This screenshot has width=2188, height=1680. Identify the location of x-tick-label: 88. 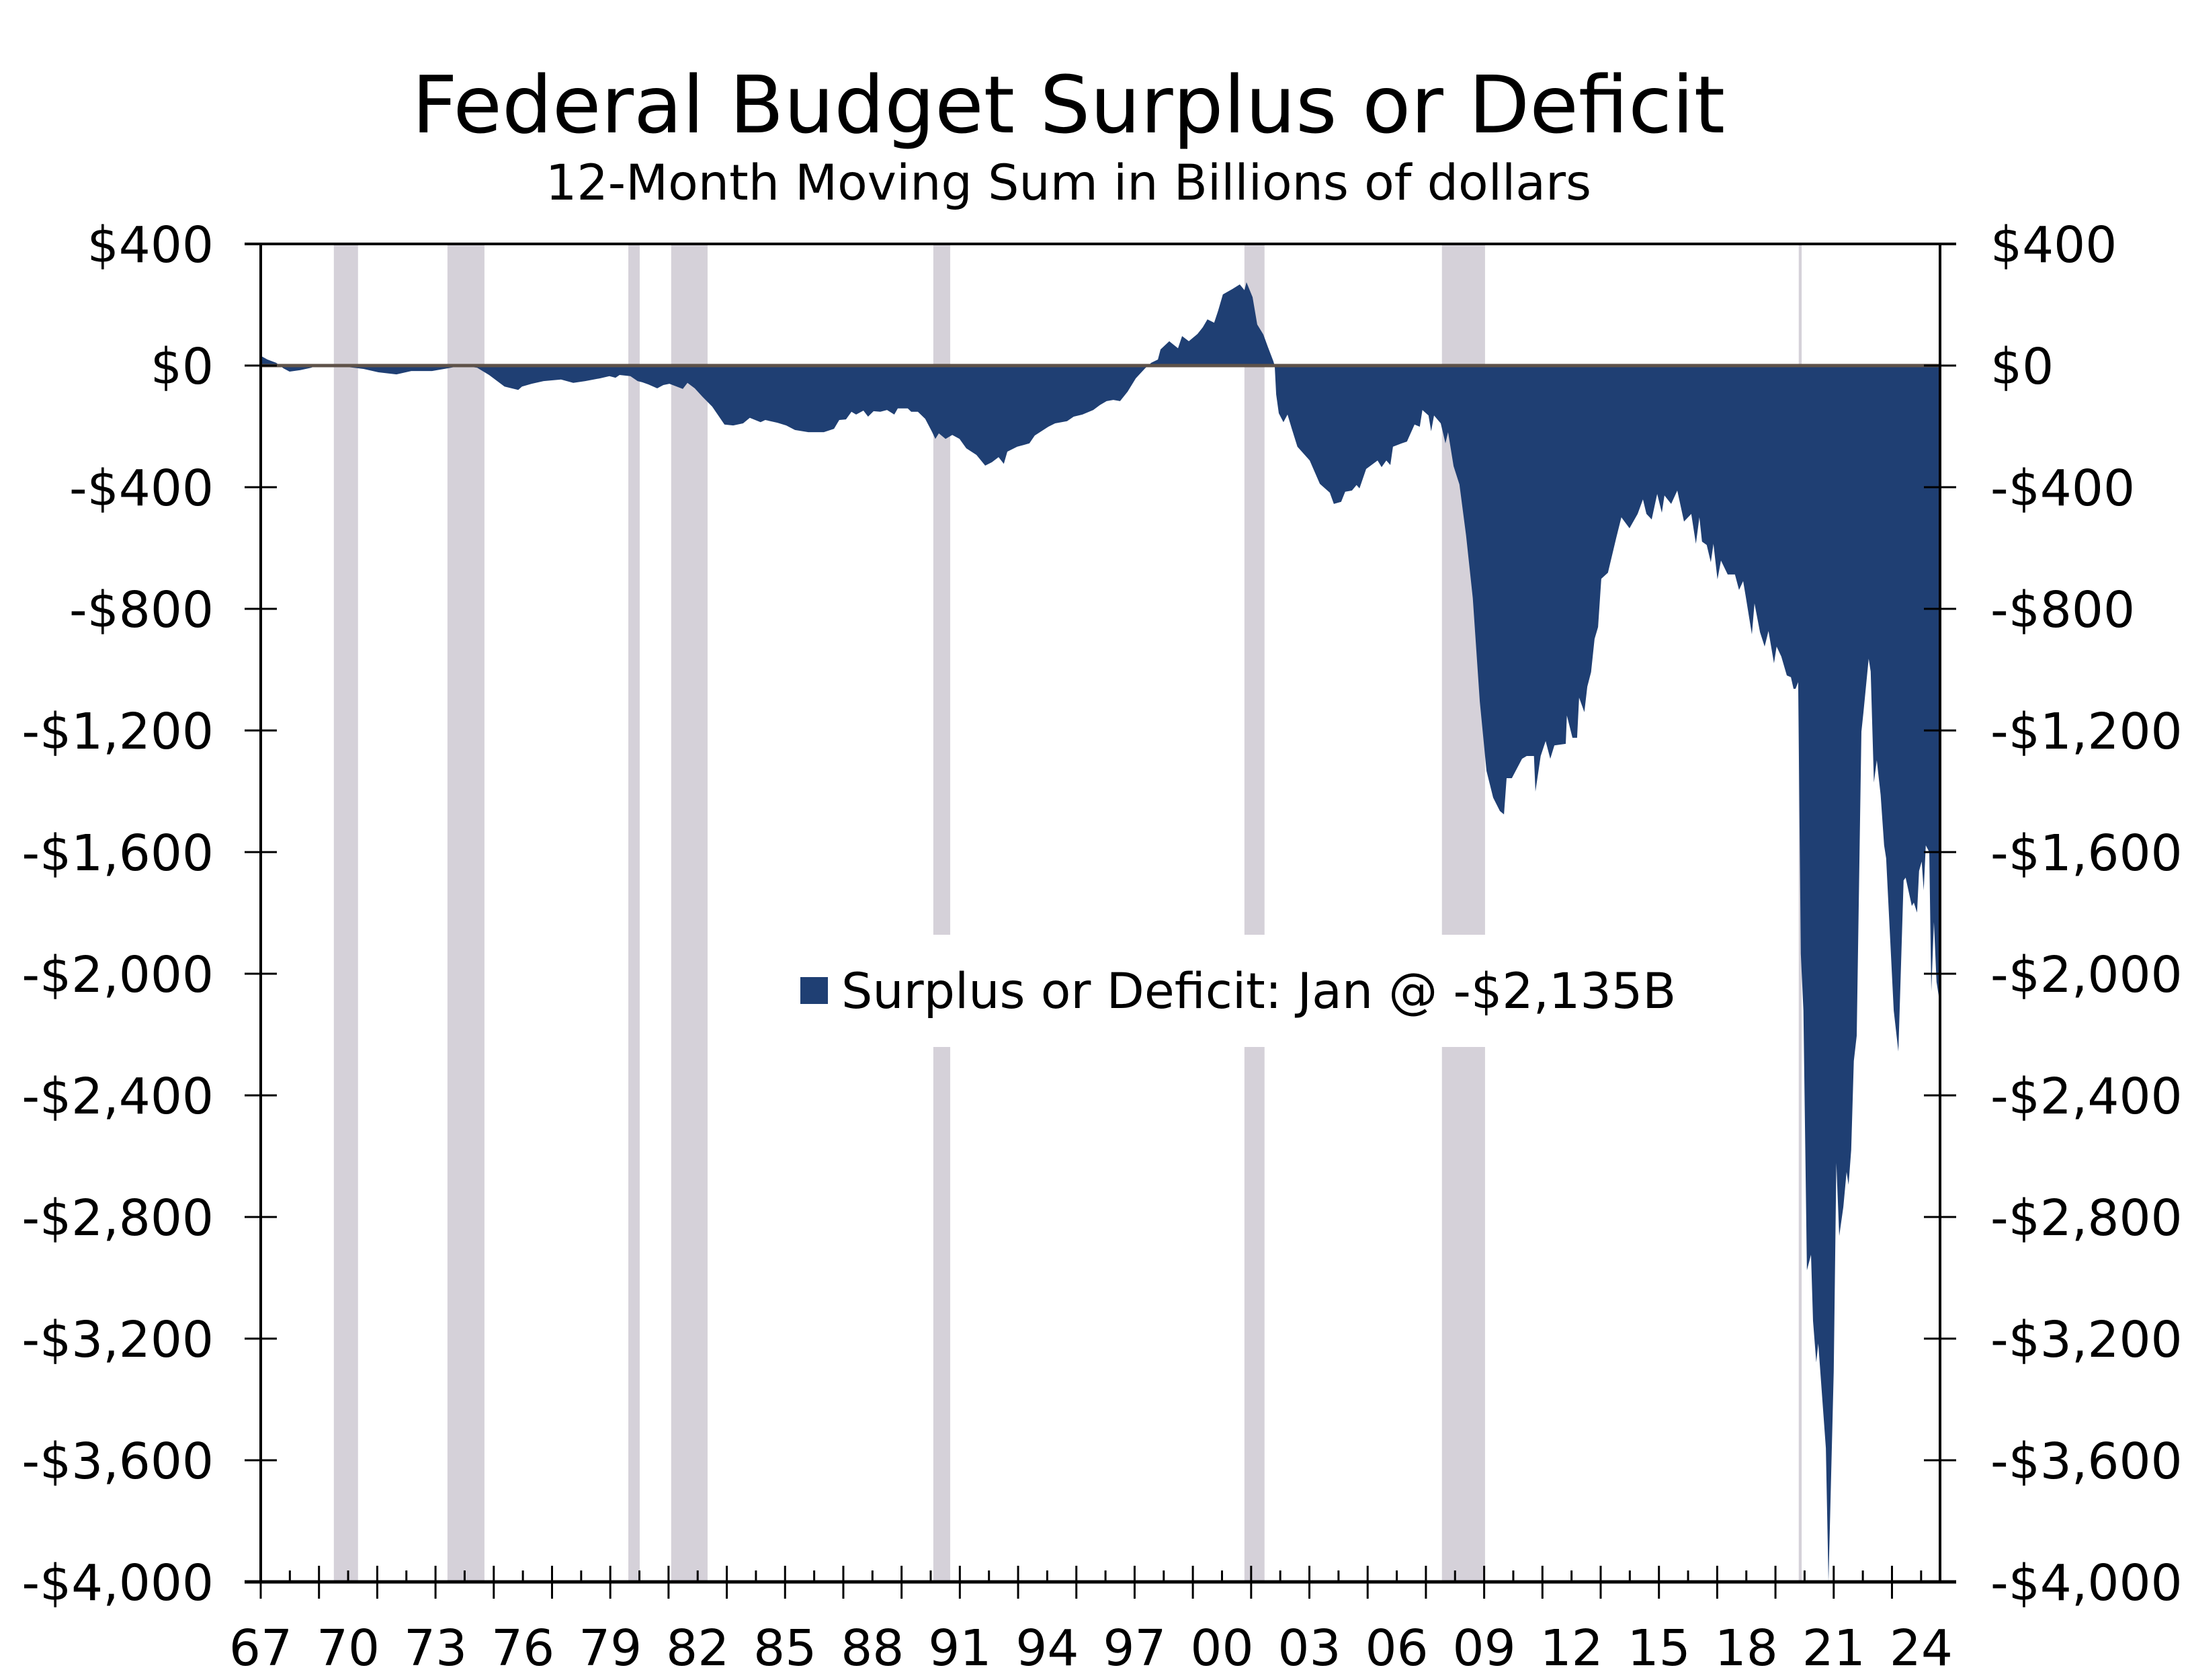
(872, 1648).